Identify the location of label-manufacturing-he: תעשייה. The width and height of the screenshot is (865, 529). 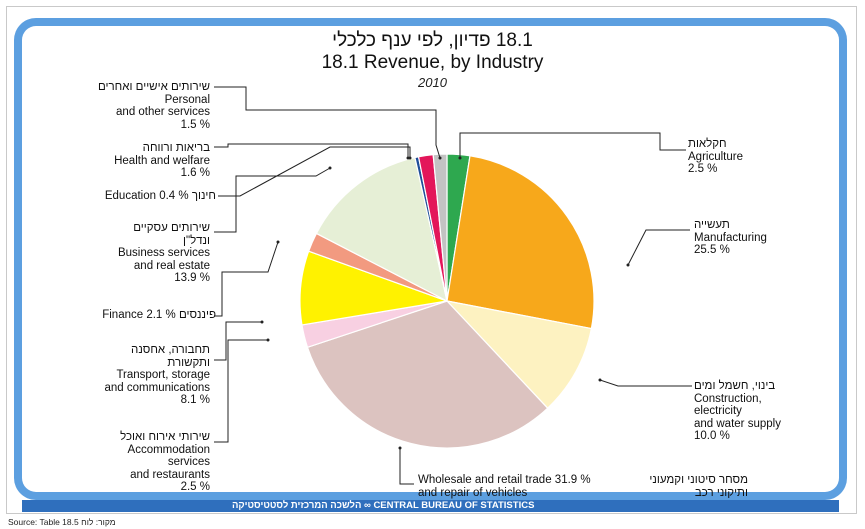
(712, 225).